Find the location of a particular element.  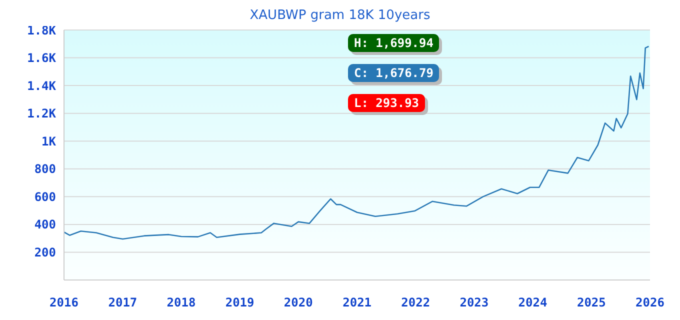

y-tick-label: 1.2K is located at coordinates (42, 113).